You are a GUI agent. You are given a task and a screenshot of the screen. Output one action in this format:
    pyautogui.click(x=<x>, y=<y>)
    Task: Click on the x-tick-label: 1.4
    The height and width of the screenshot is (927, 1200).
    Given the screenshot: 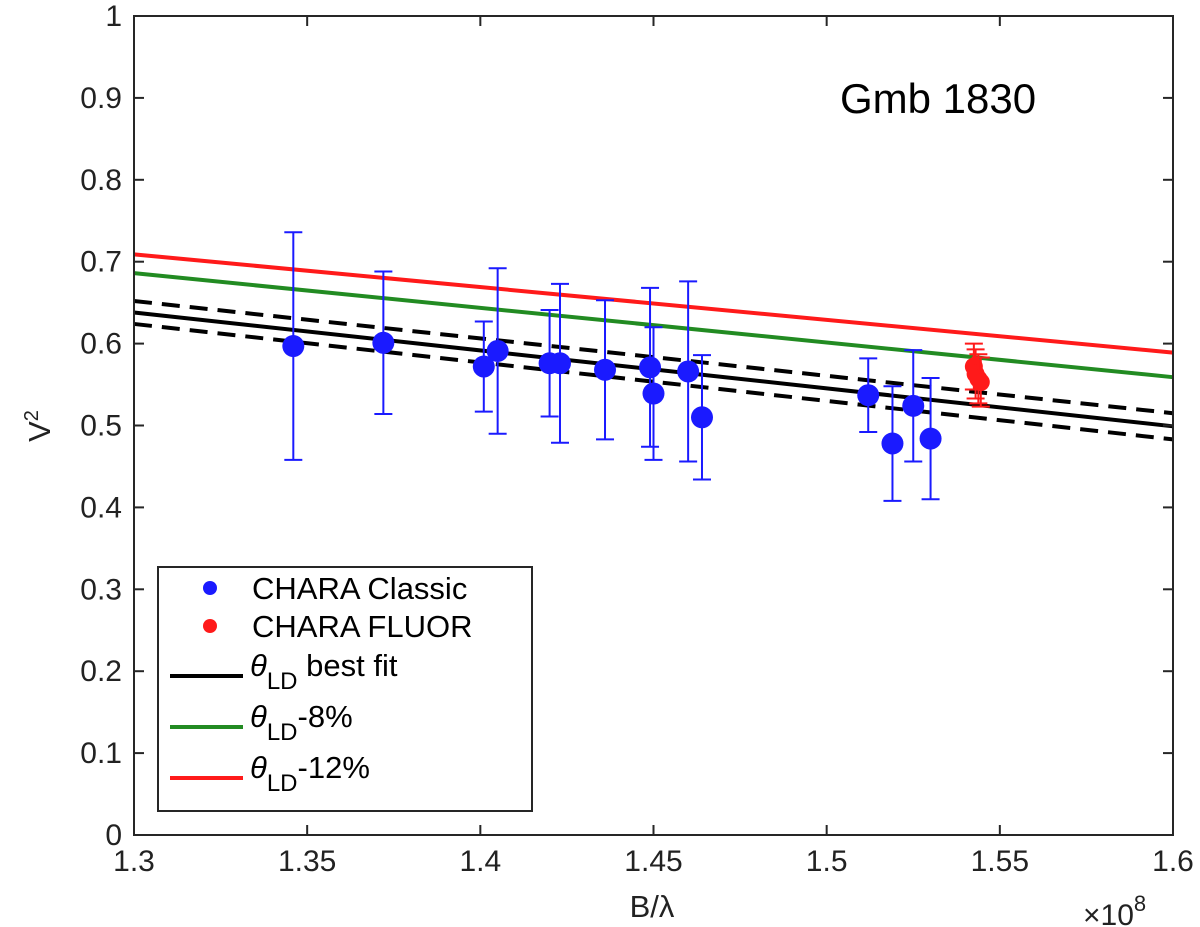 What is the action you would take?
    pyautogui.click(x=480, y=861)
    